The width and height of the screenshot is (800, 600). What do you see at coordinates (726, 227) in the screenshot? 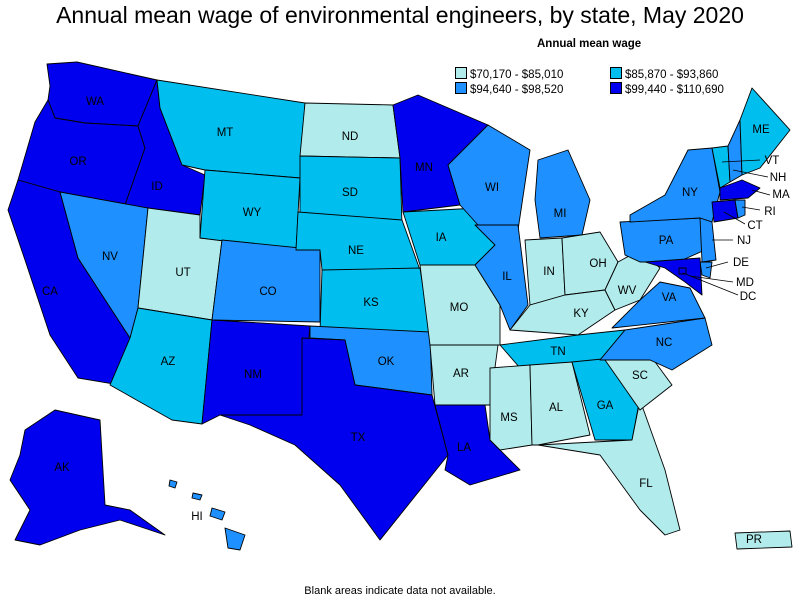
I see `leader-lines` at bounding box center [726, 227].